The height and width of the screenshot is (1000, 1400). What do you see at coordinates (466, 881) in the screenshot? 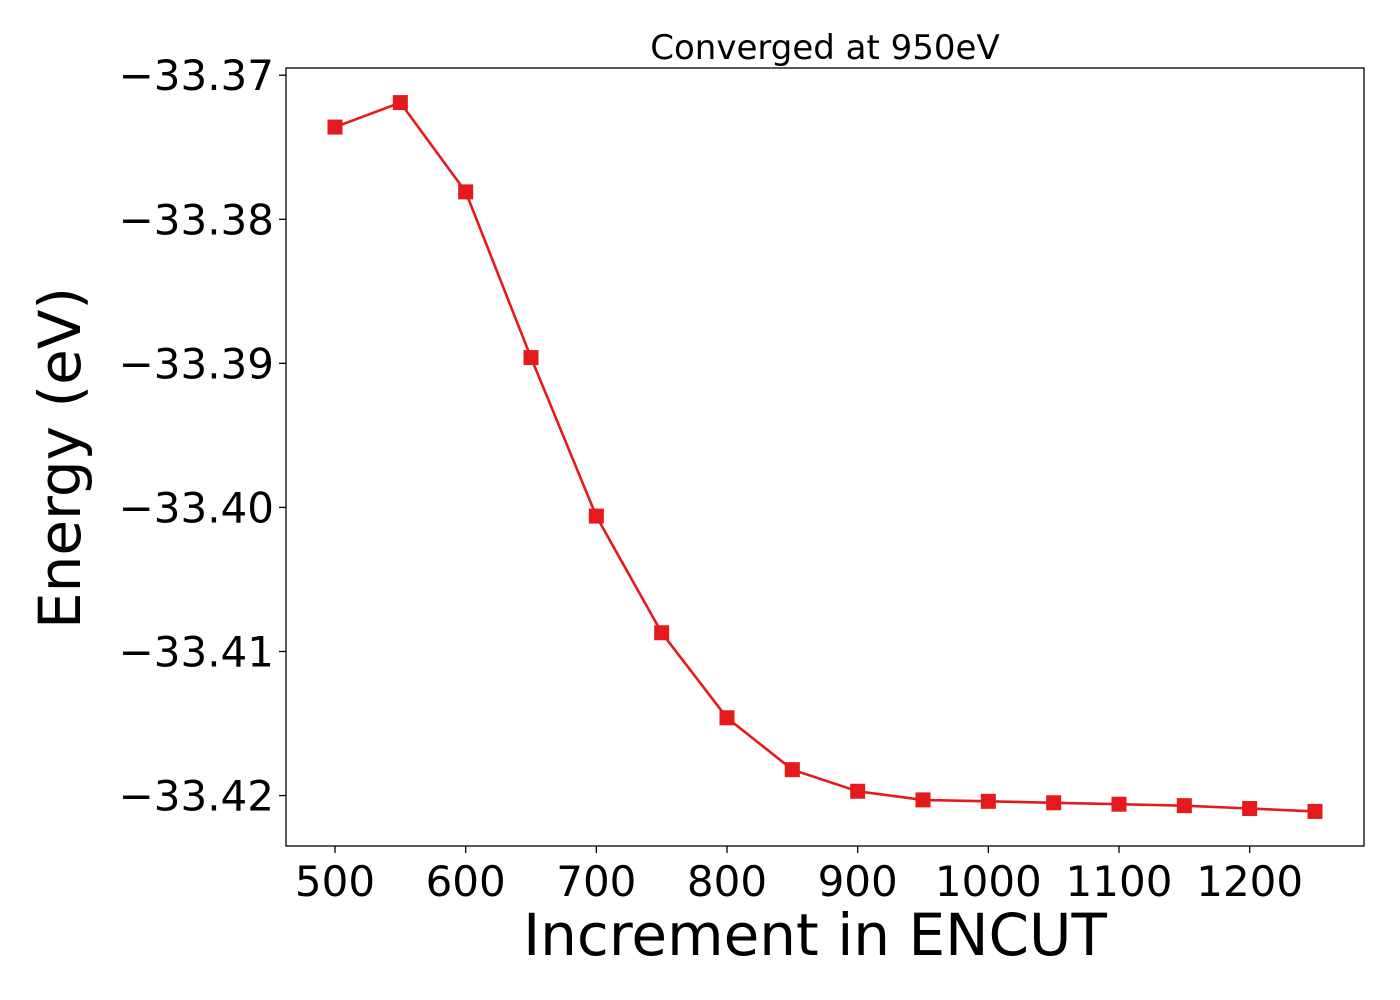
I see `x-tick-label: 600` at bounding box center [466, 881].